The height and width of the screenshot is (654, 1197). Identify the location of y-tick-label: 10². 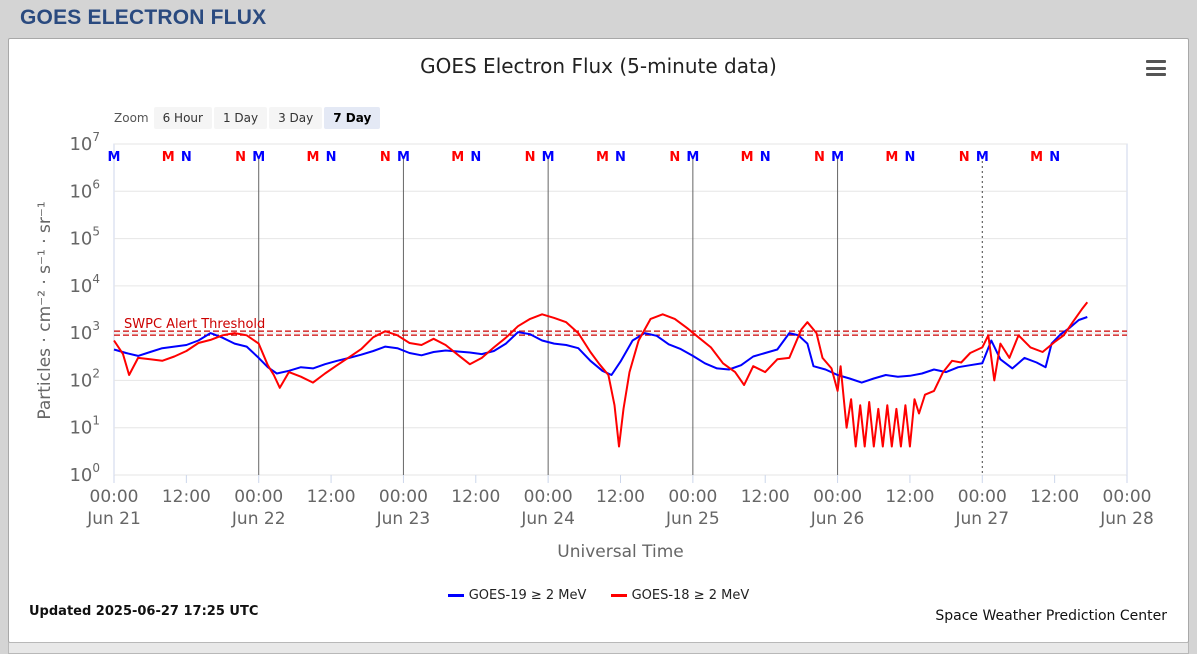
(84, 378).